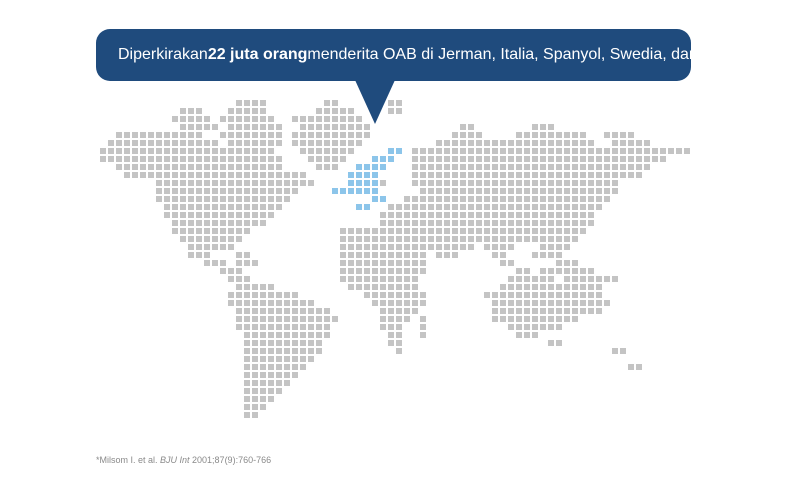 This screenshot has height=479, width=794. What do you see at coordinates (257, 54) in the screenshot?
I see `callout-text-bold: 22 juta orang` at bounding box center [257, 54].